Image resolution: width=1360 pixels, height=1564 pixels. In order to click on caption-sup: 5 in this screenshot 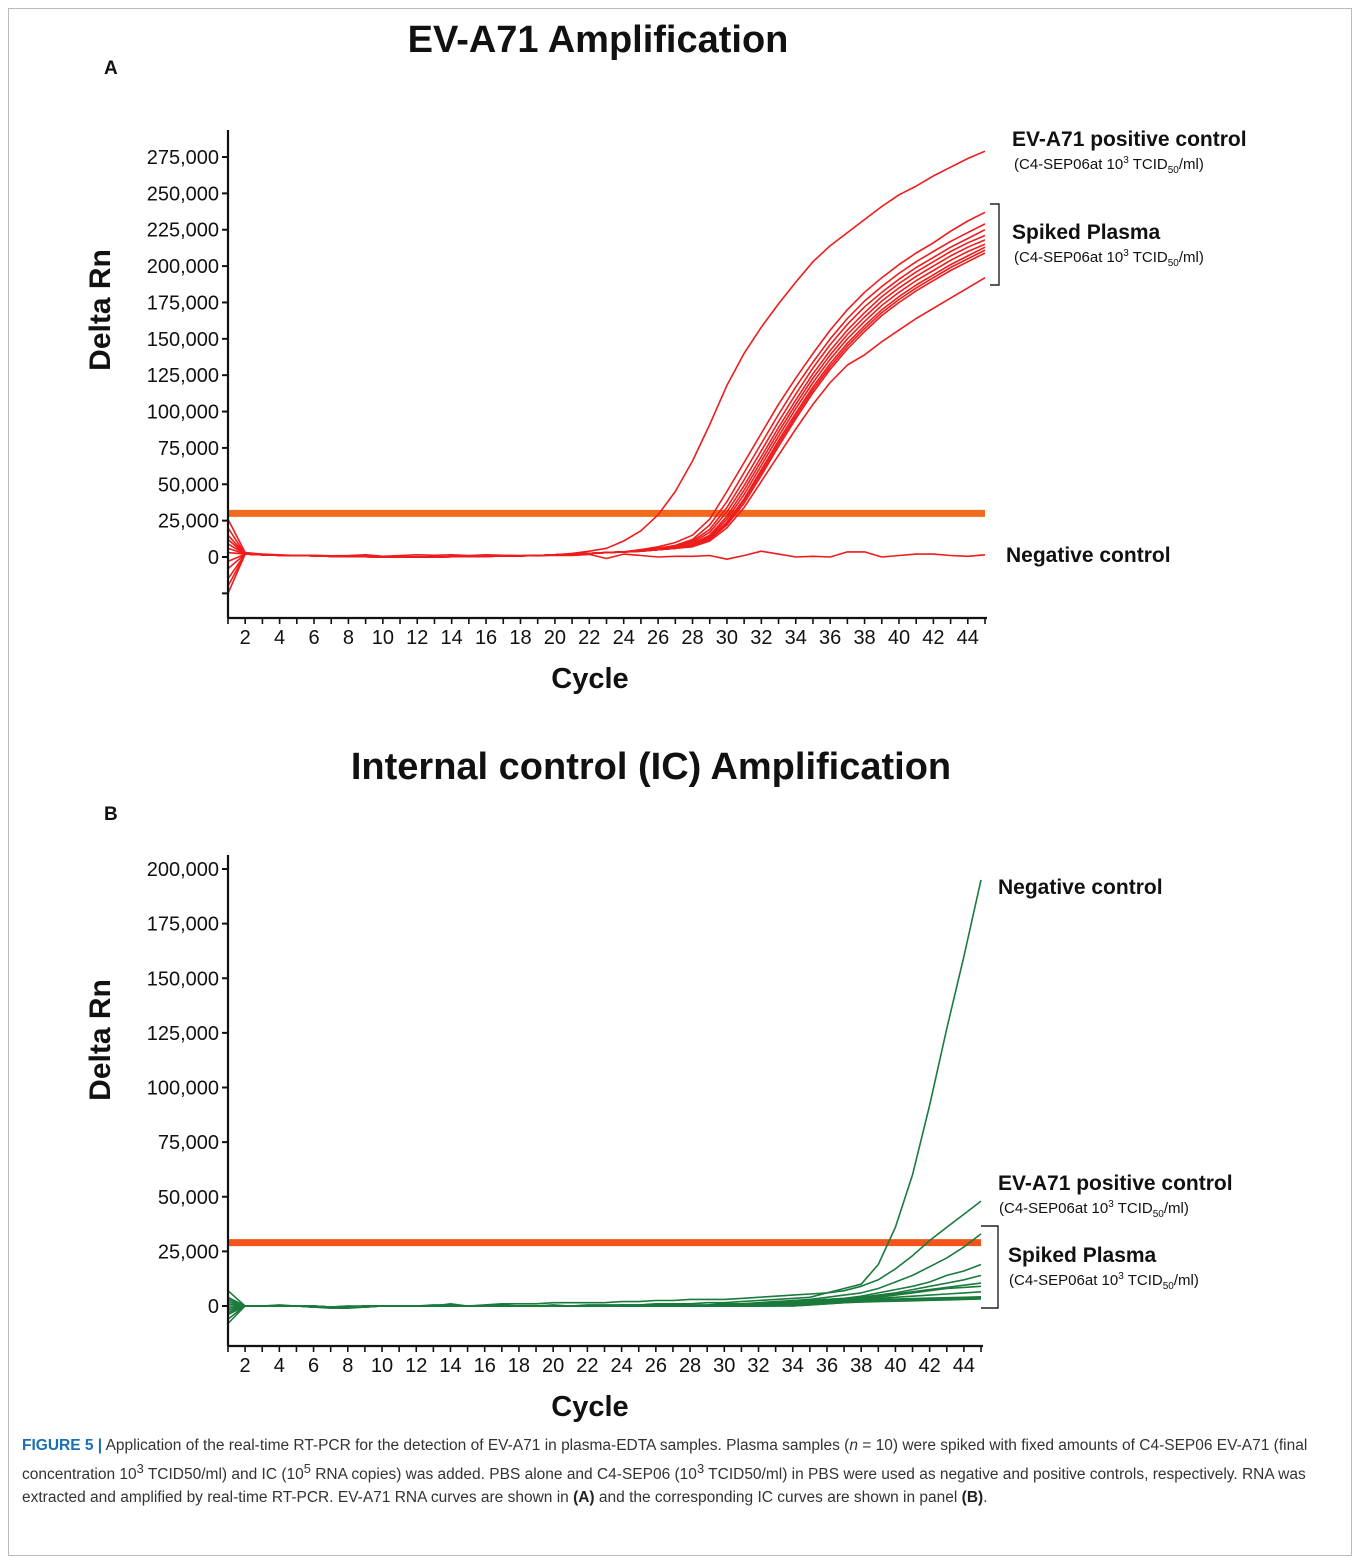, I will do `click(307, 1468)`.